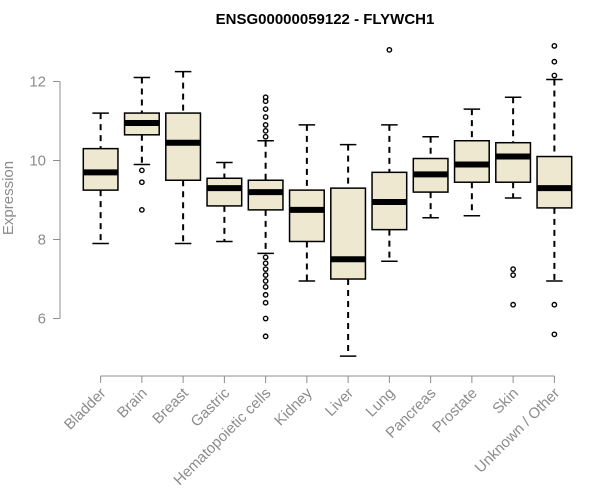  What do you see at coordinates (132, 403) in the screenshot?
I see `x-tick-label: Brain` at bounding box center [132, 403].